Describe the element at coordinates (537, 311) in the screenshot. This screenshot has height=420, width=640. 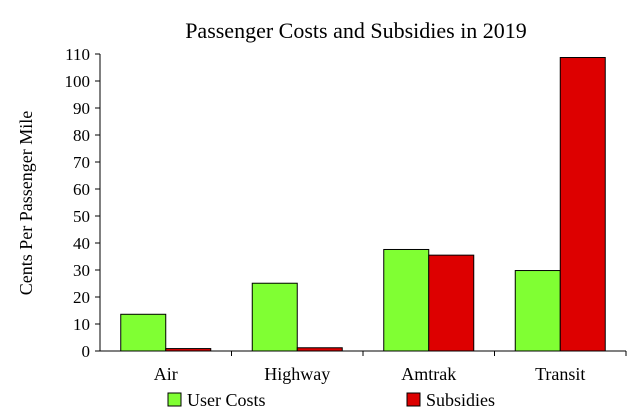
I see `bar-user-costs-transit` at that location.